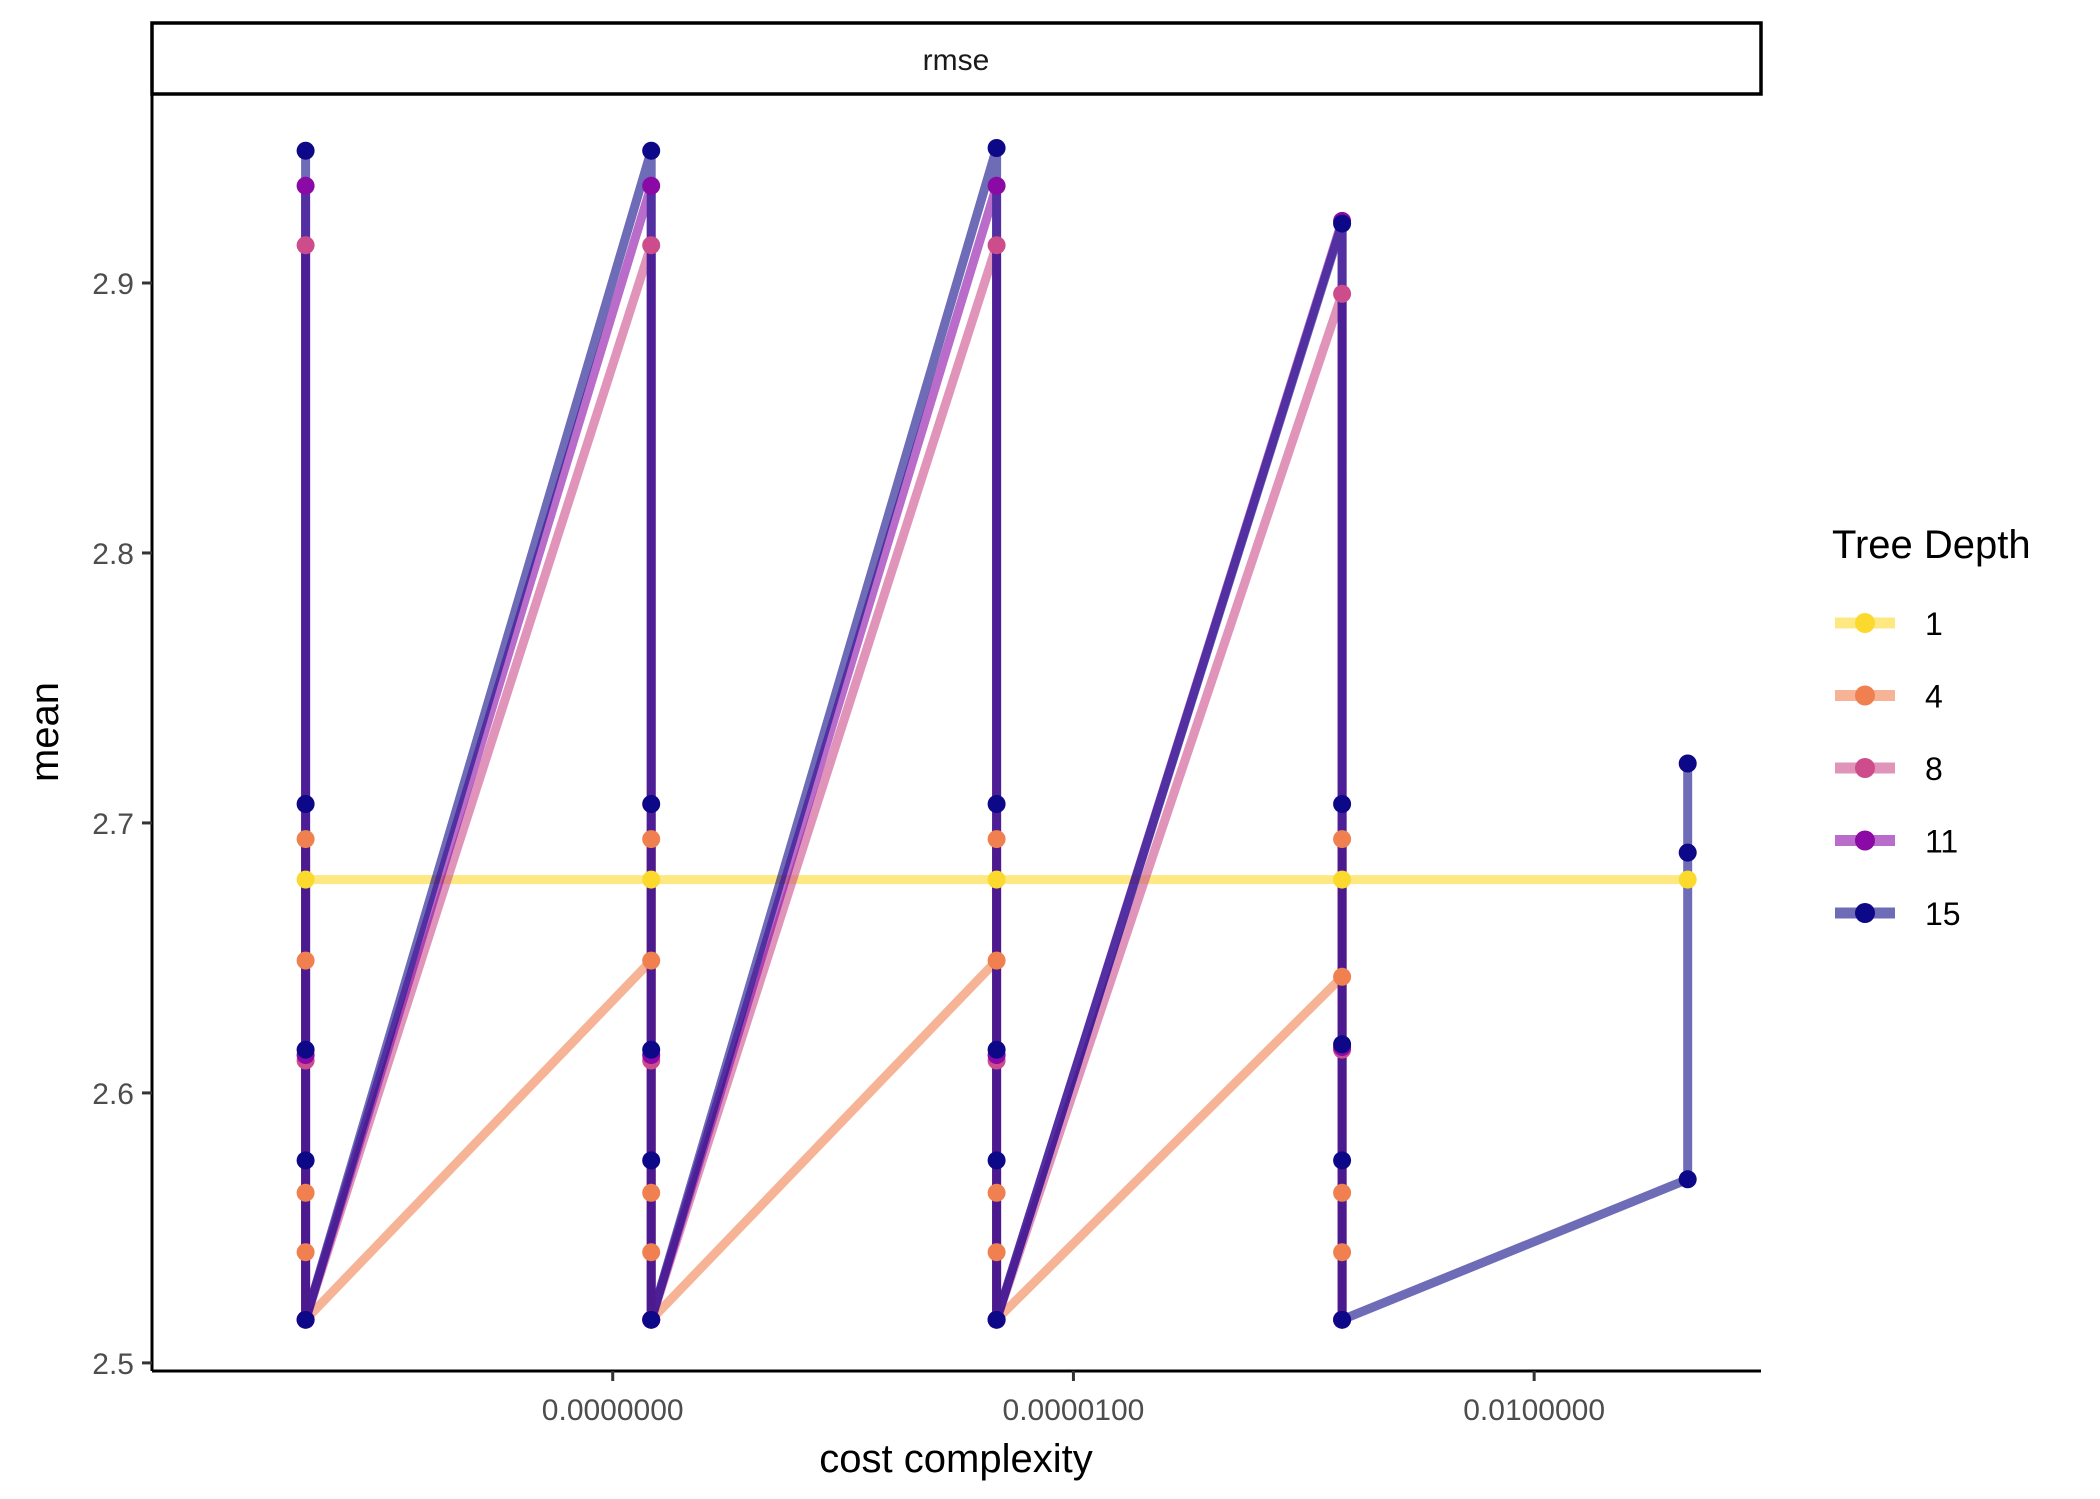 This screenshot has height=1499, width=2100. I want to click on y-tick-label: 2.9, so click(113, 284).